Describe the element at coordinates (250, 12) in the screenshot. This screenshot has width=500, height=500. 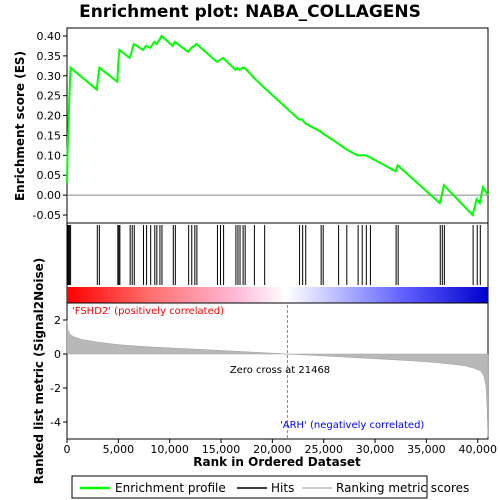
I see `chart-title: Enrichment plot: NABA_COLLAGENS` at that location.